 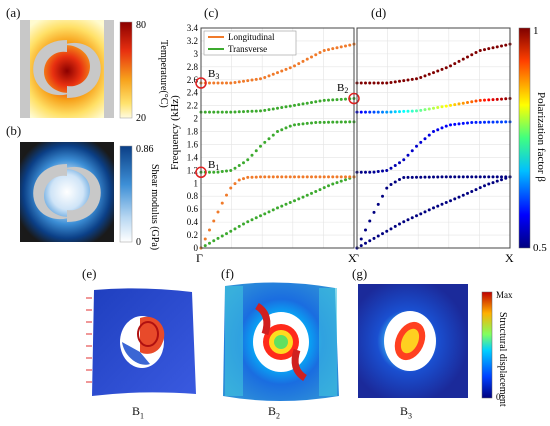 I want to click on chart-d-grid, so click(x=433, y=138).